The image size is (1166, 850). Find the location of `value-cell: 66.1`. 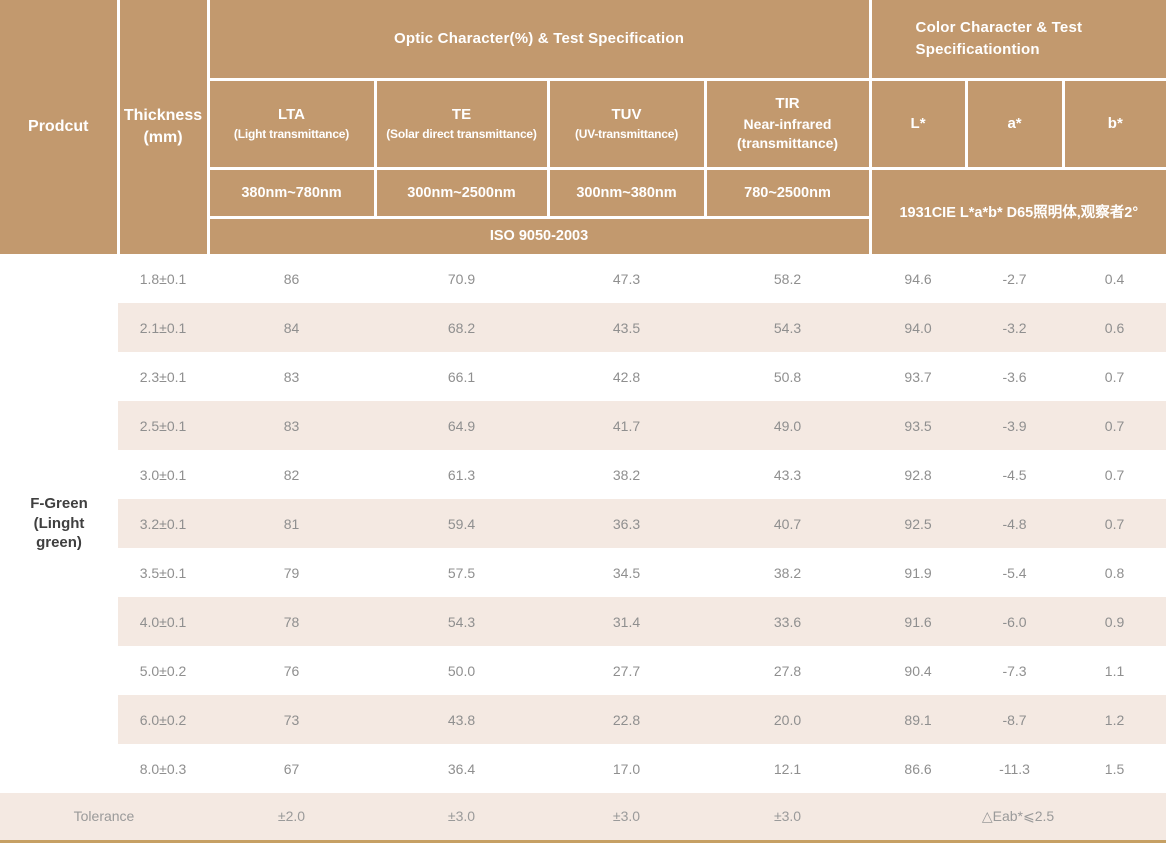

value-cell: 66.1 is located at coordinates (461, 376).